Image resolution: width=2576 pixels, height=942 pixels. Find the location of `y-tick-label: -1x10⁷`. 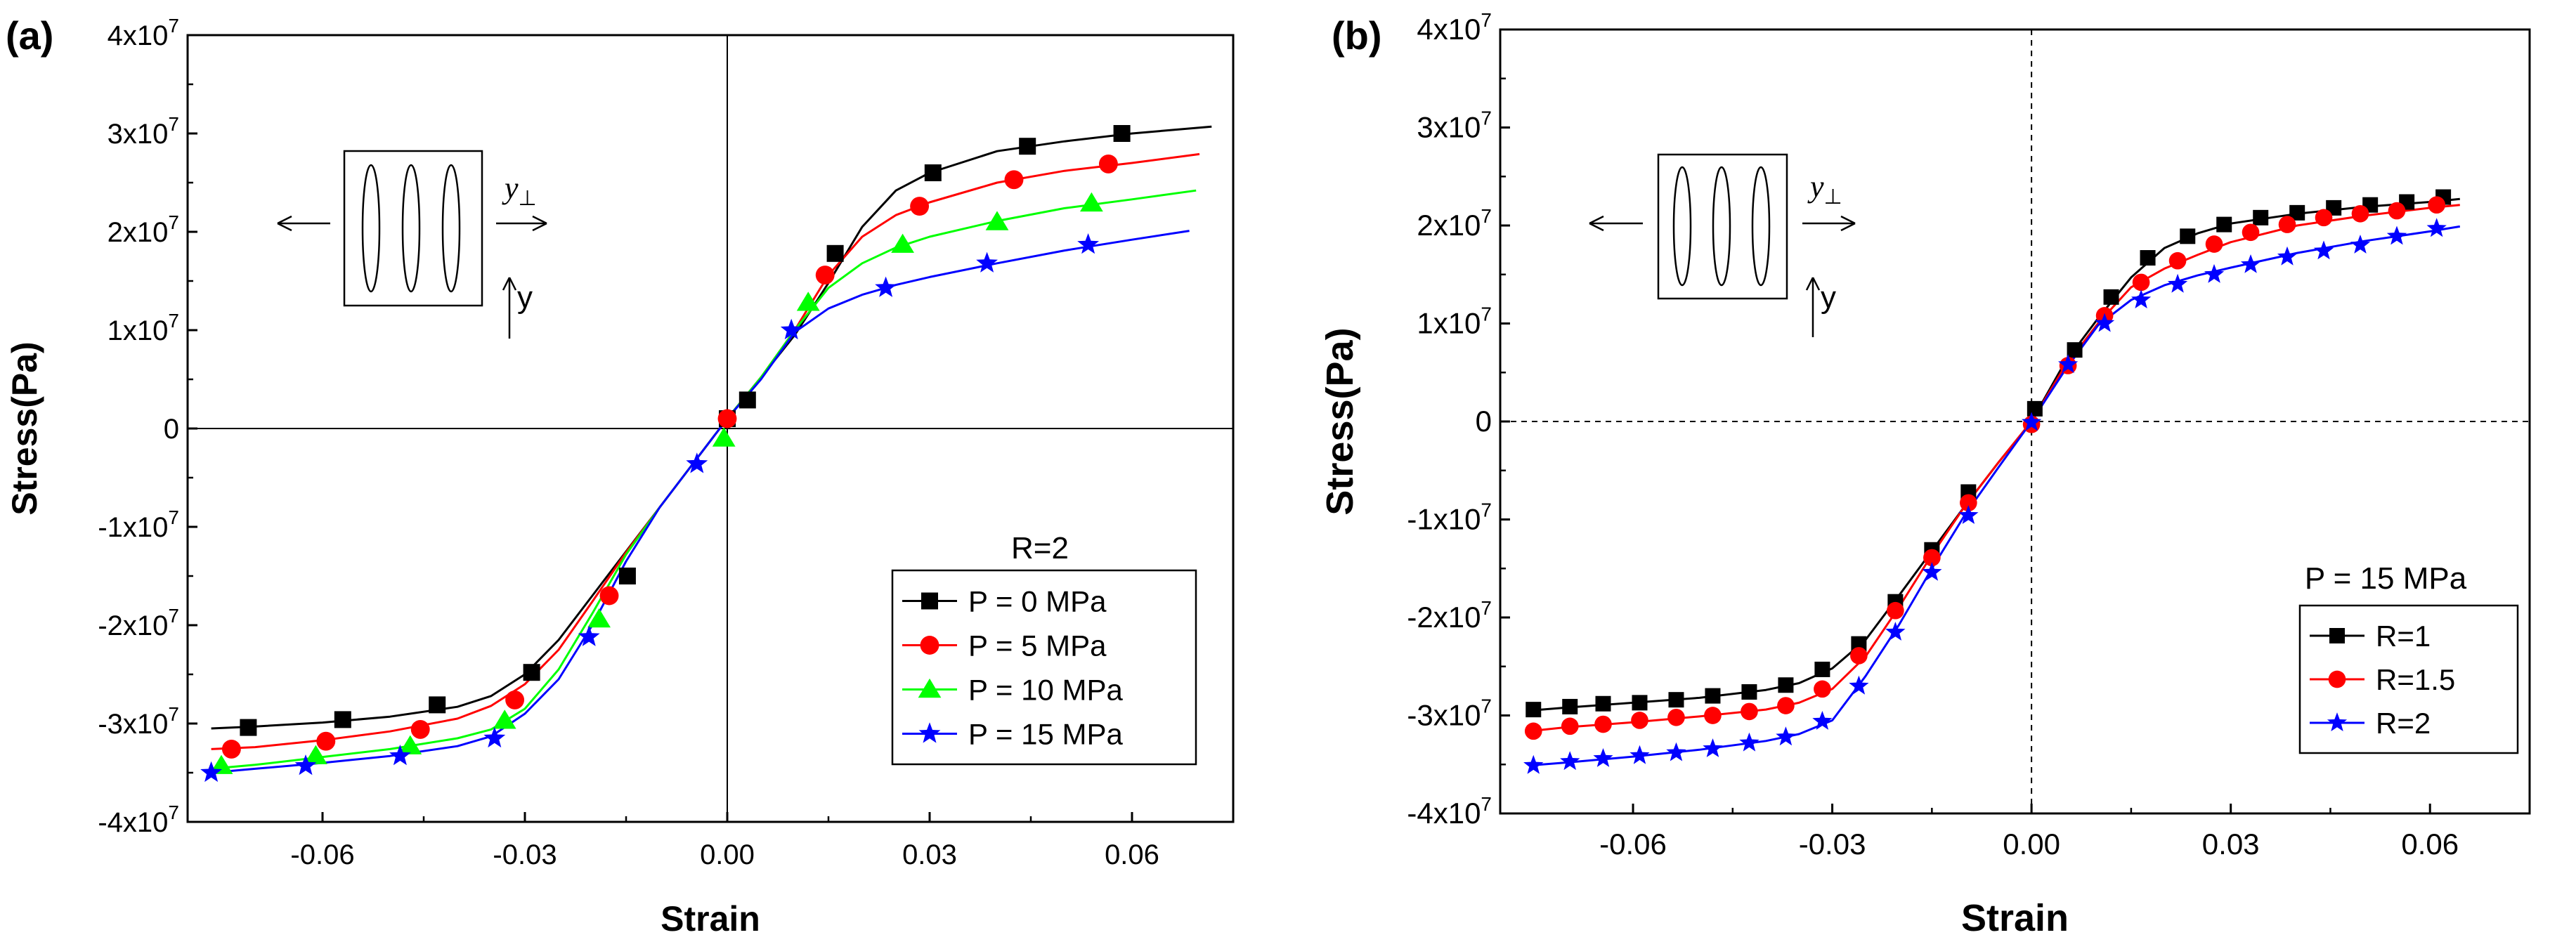

y-tick-label: -1x10⁷ is located at coordinates (1449, 517).